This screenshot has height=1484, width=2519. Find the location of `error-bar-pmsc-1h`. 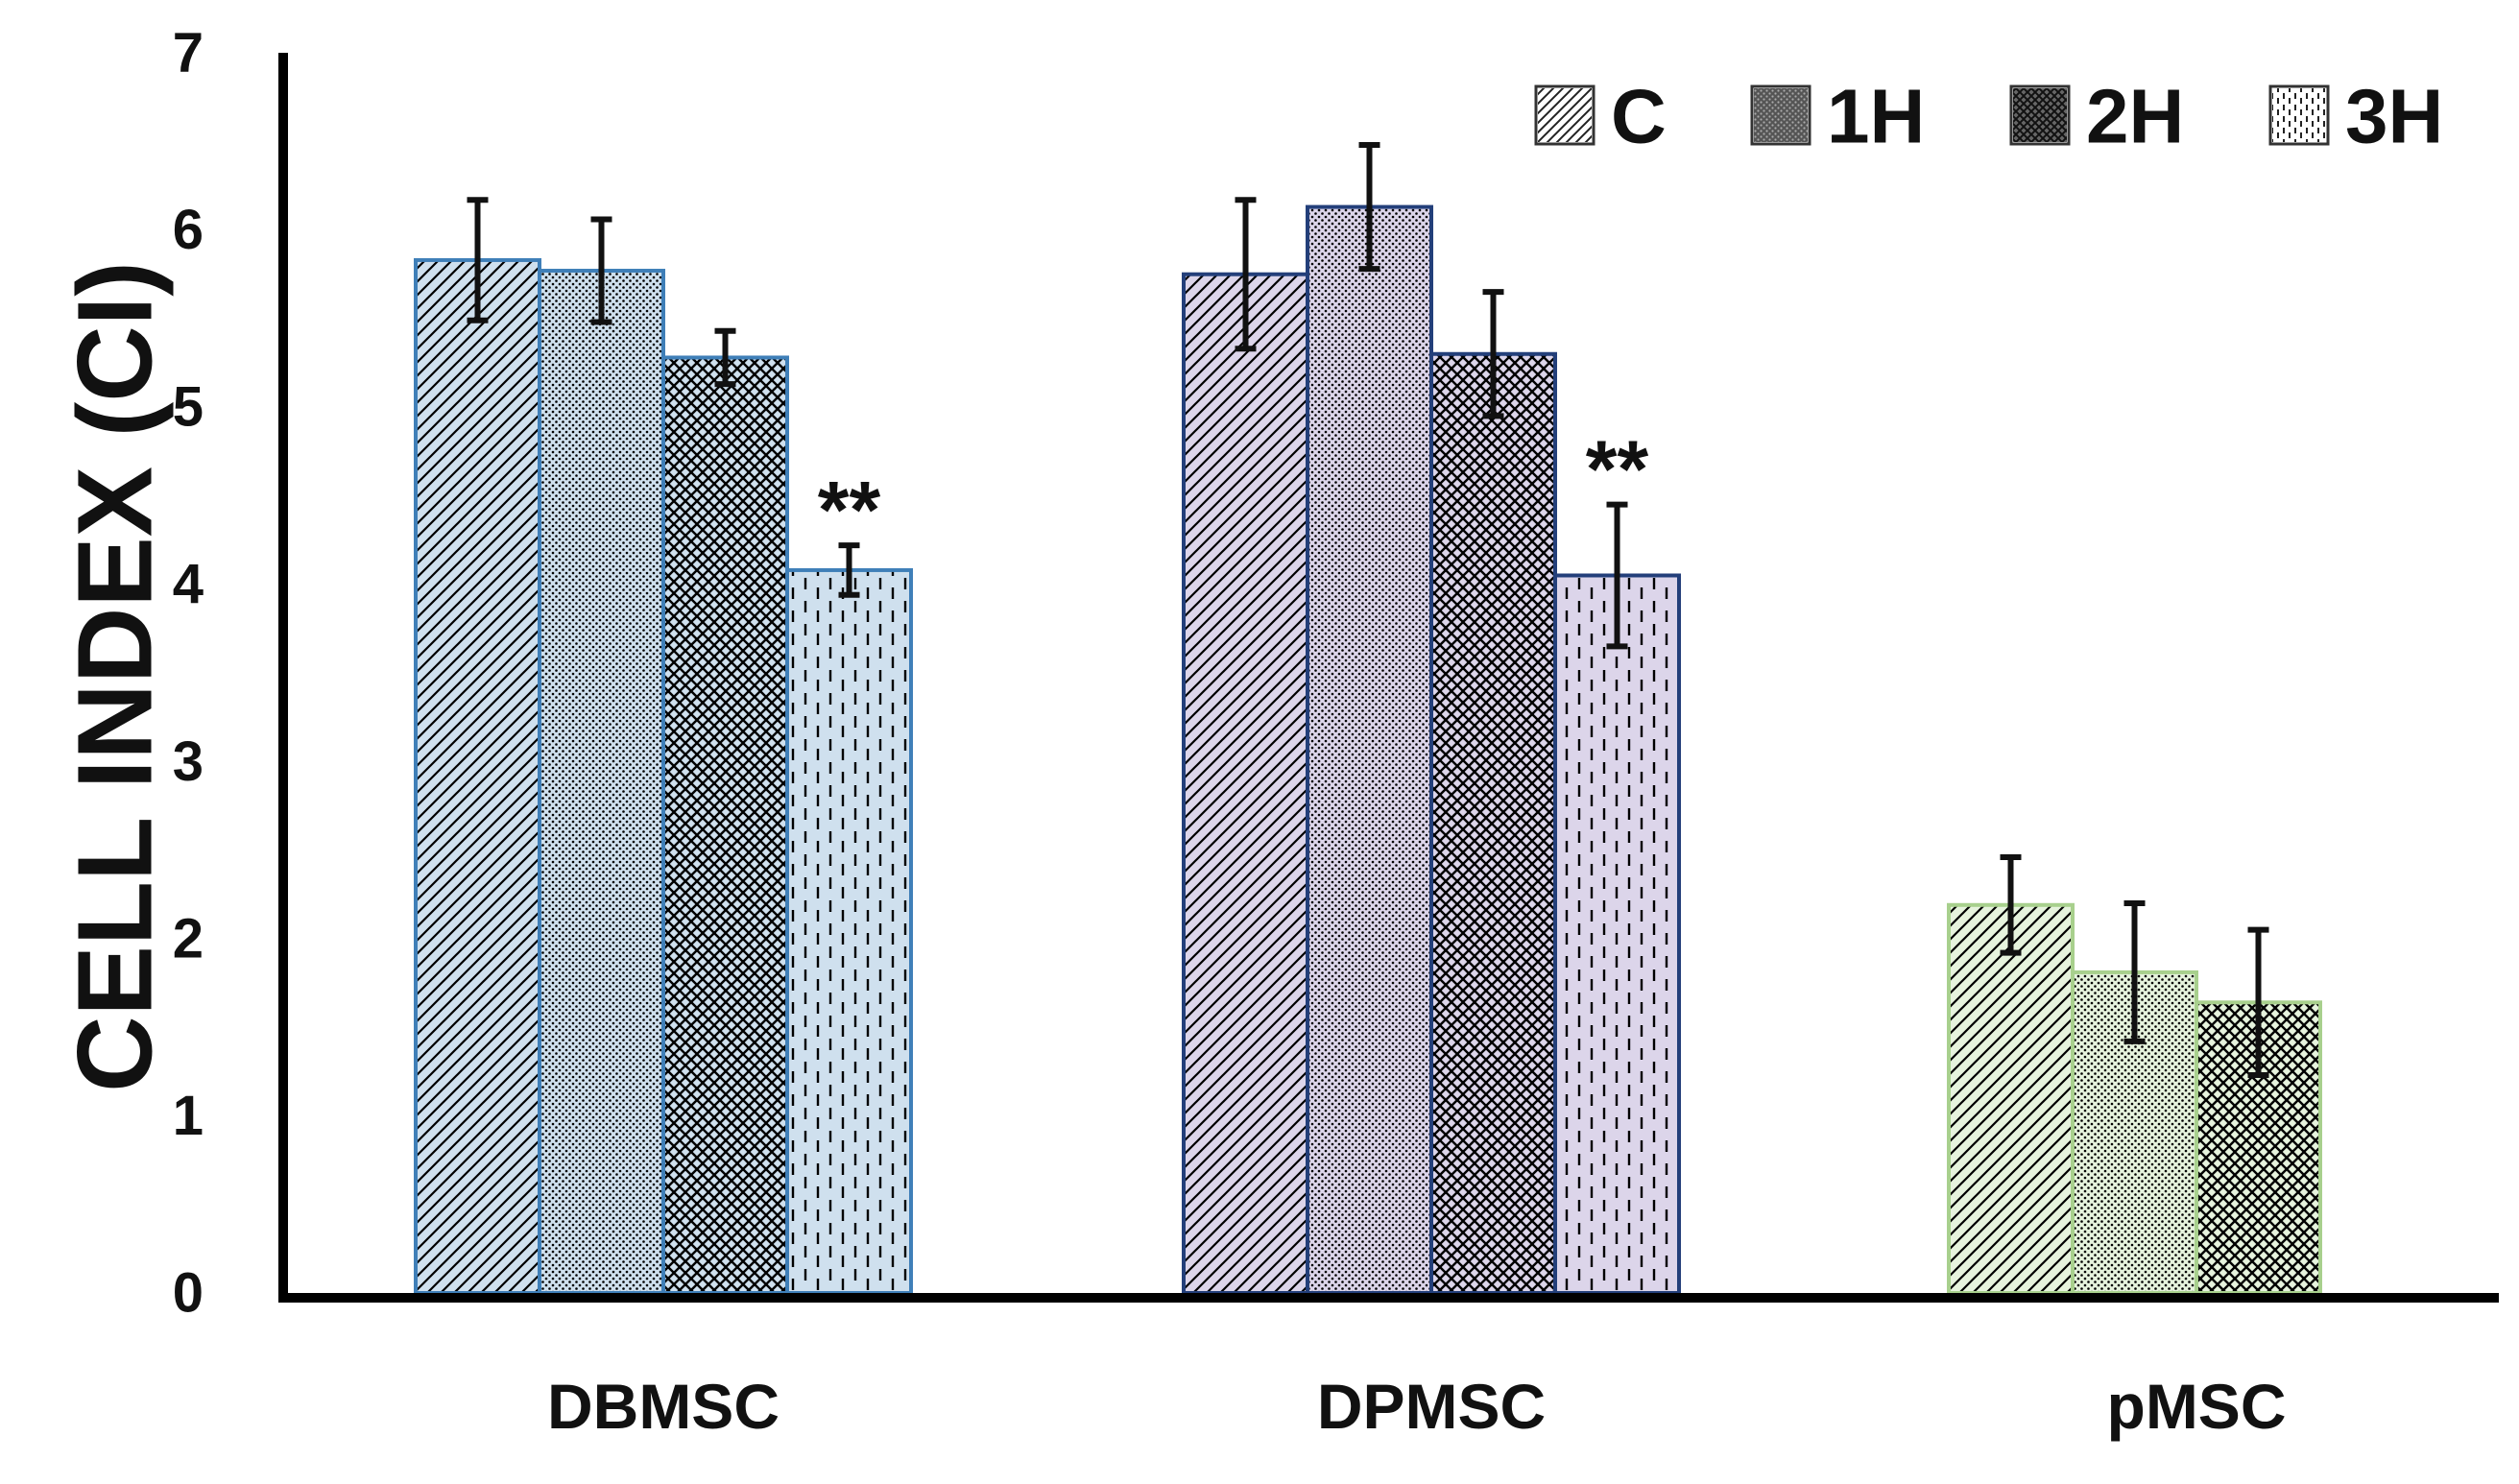

error-bar-pmsc-1h is located at coordinates (2134, 971).